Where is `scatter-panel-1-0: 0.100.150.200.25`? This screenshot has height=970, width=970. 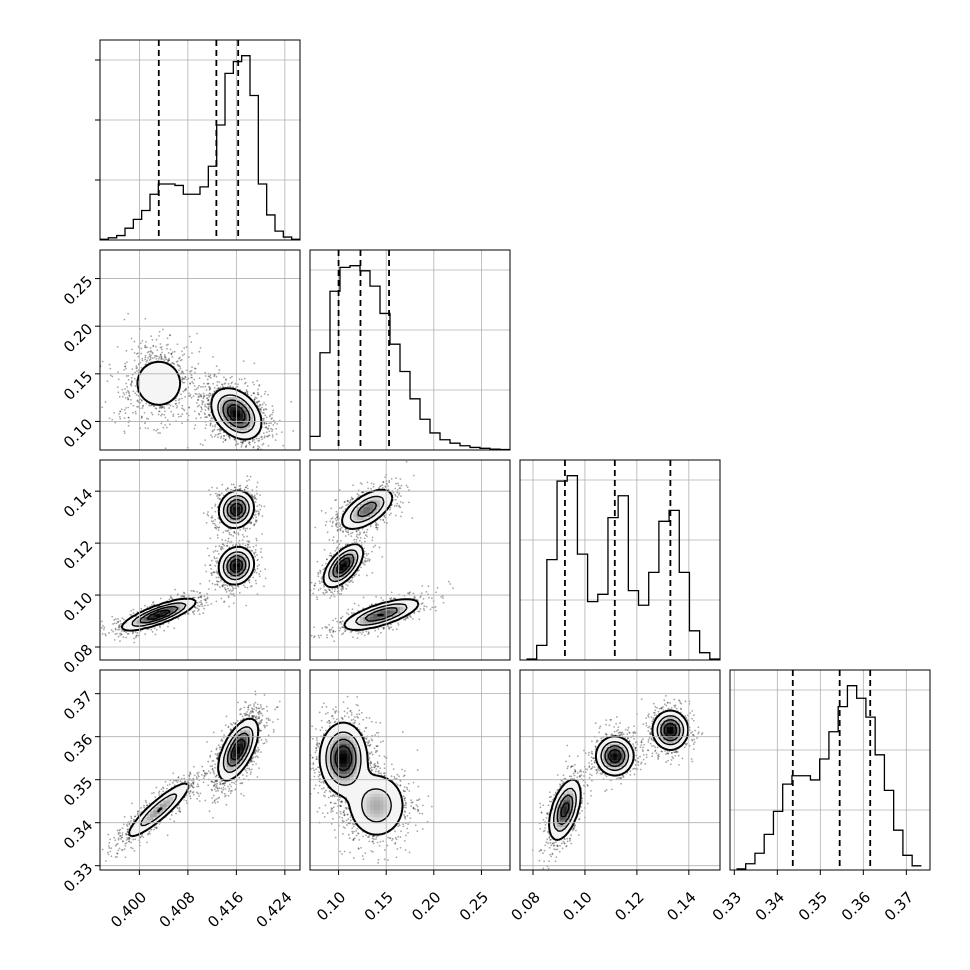 scatter-panel-1-0: 0.100.150.200.25 is located at coordinates (180, 350).